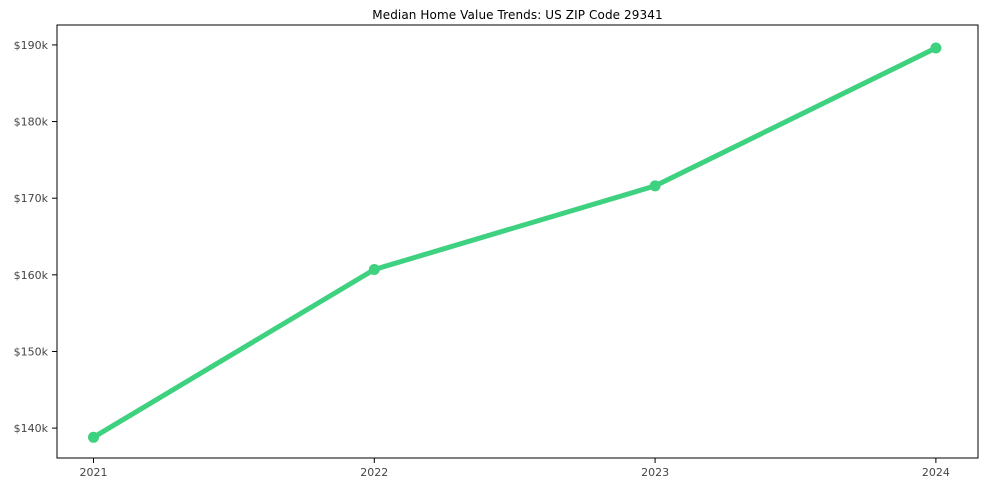  Describe the element at coordinates (31, 198) in the screenshot. I see `y-tick-label: $170k` at that location.